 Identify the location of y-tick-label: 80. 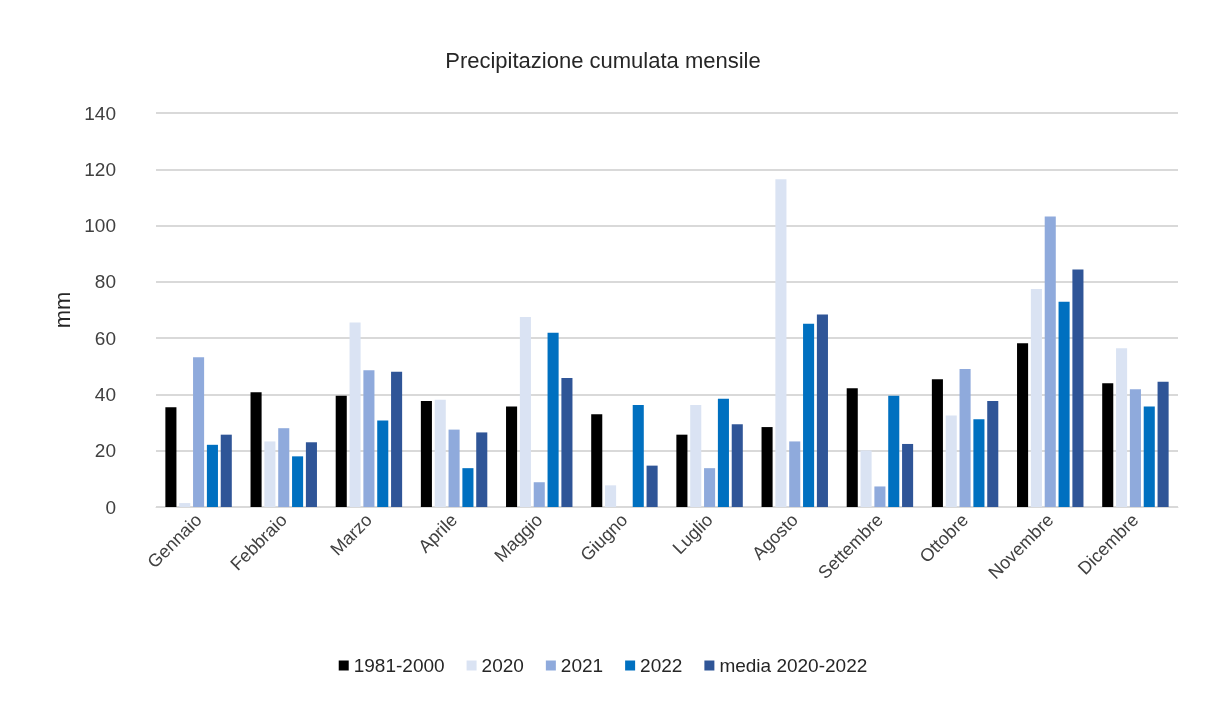
(105, 282).